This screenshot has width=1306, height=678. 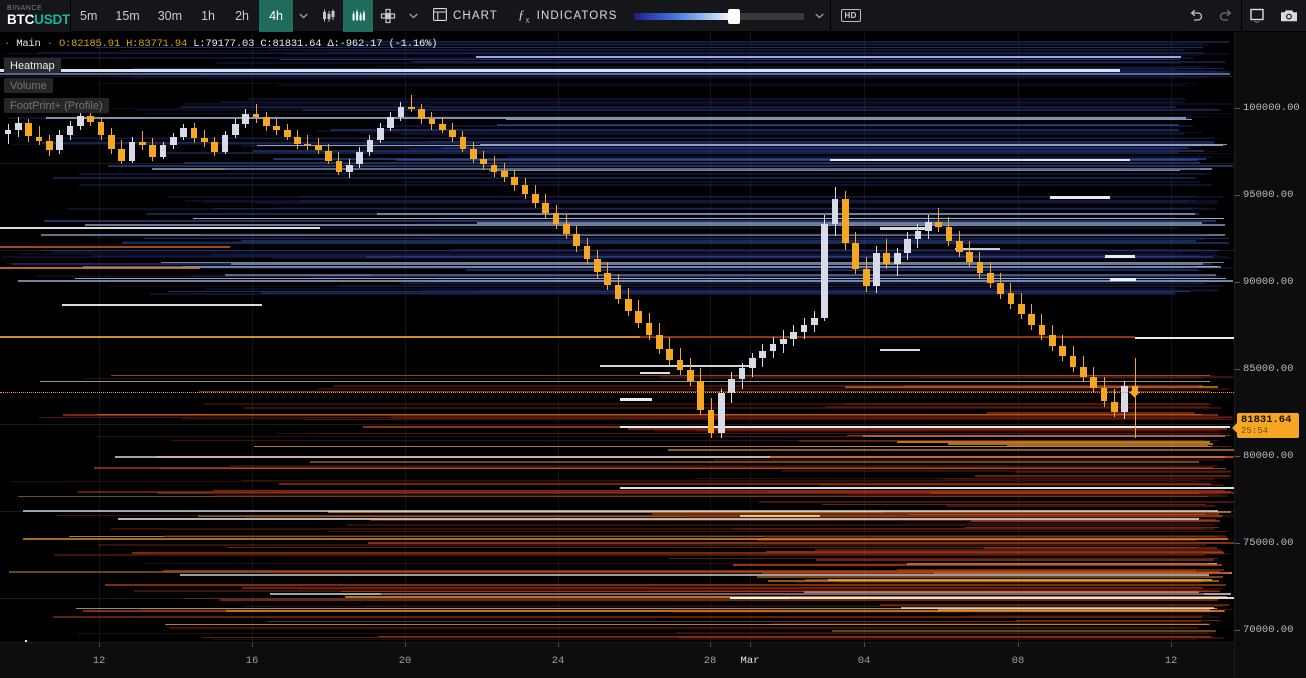 I want to click on price-tick-mark, so click(x=1237, y=457).